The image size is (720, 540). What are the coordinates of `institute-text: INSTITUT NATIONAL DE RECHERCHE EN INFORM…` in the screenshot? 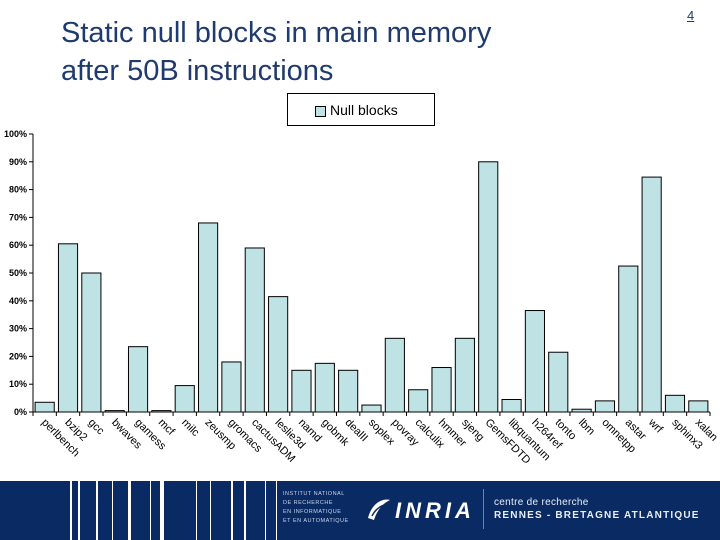 It's located at (328, 508).